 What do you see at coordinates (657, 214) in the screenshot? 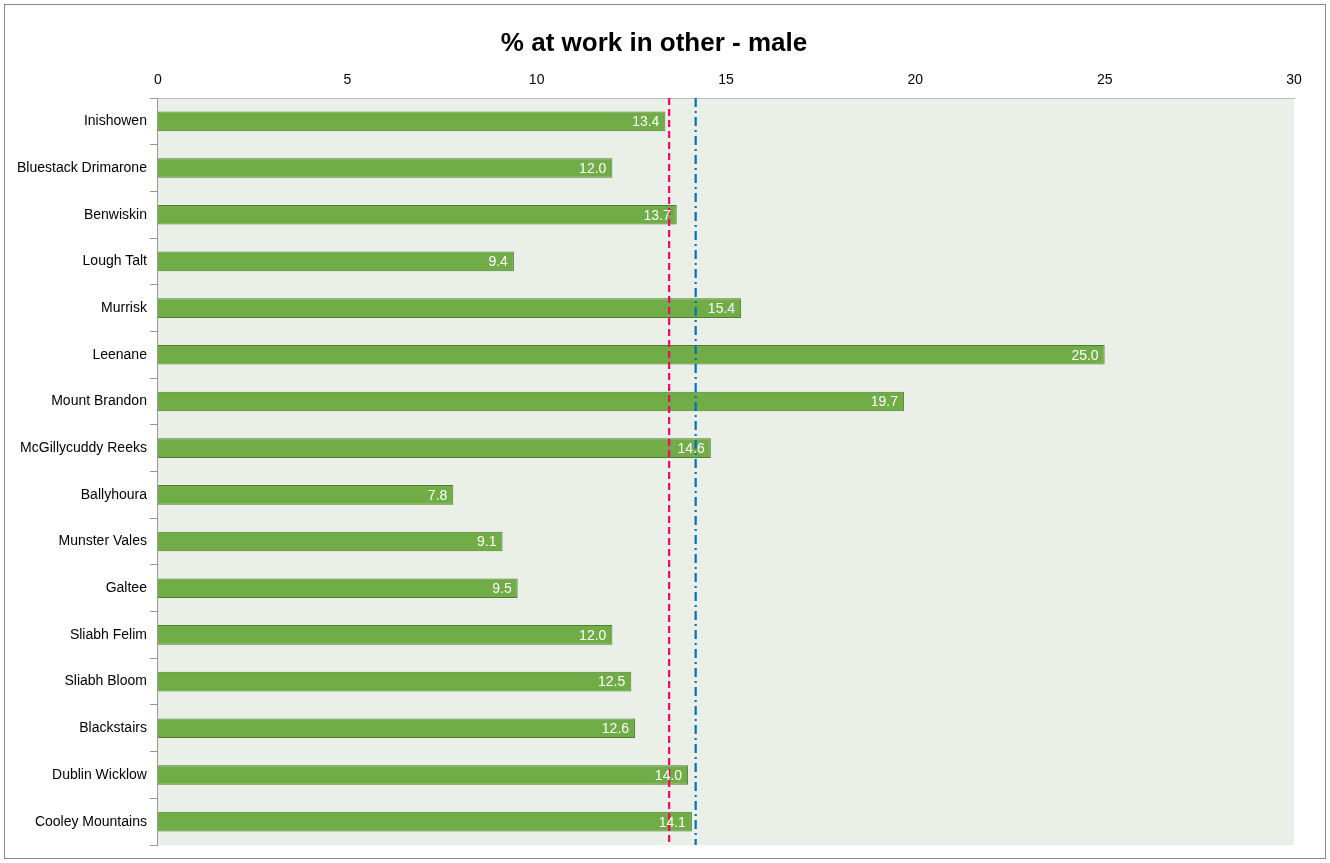
I see `data-label: 13.7` at bounding box center [657, 214].